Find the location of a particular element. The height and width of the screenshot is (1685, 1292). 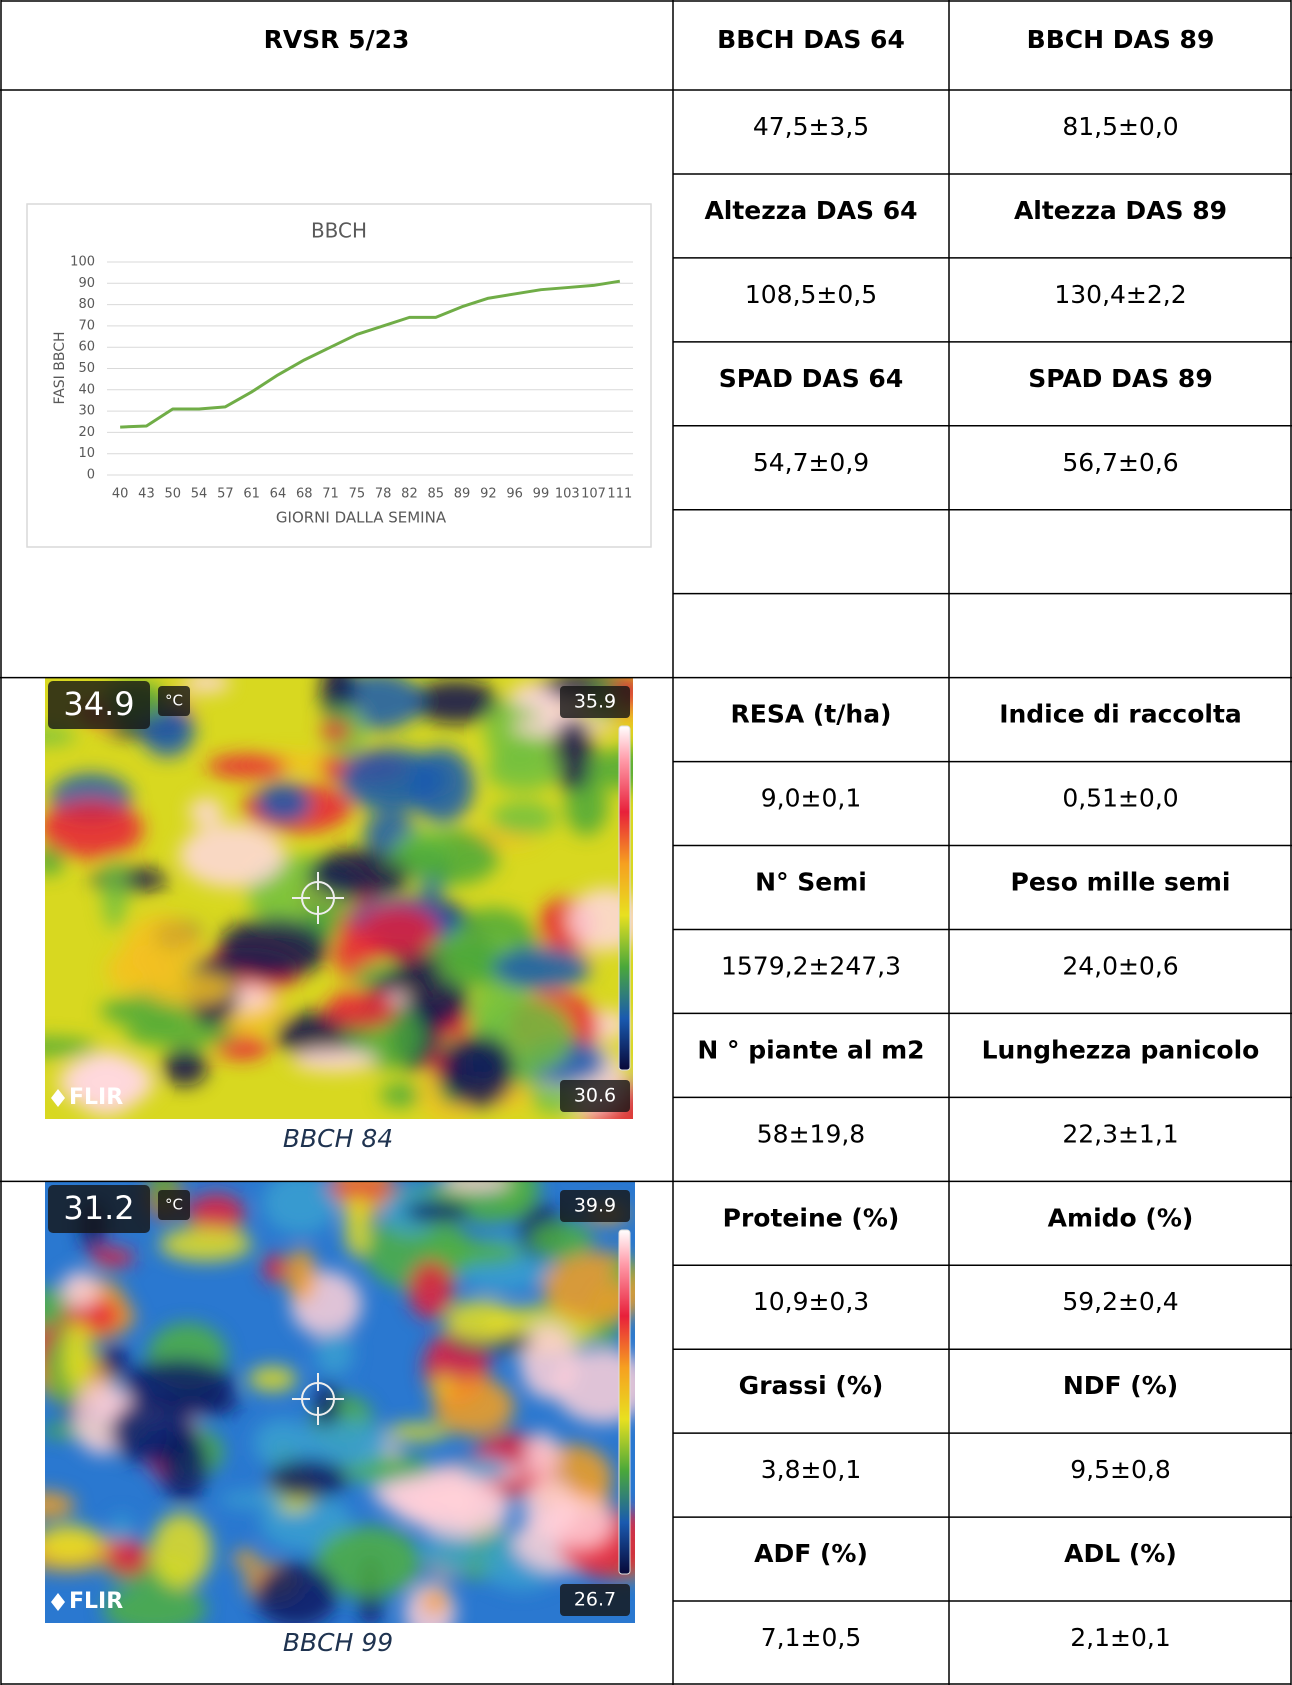

header-cell: Grassi (%) is located at coordinates (811, 1385).